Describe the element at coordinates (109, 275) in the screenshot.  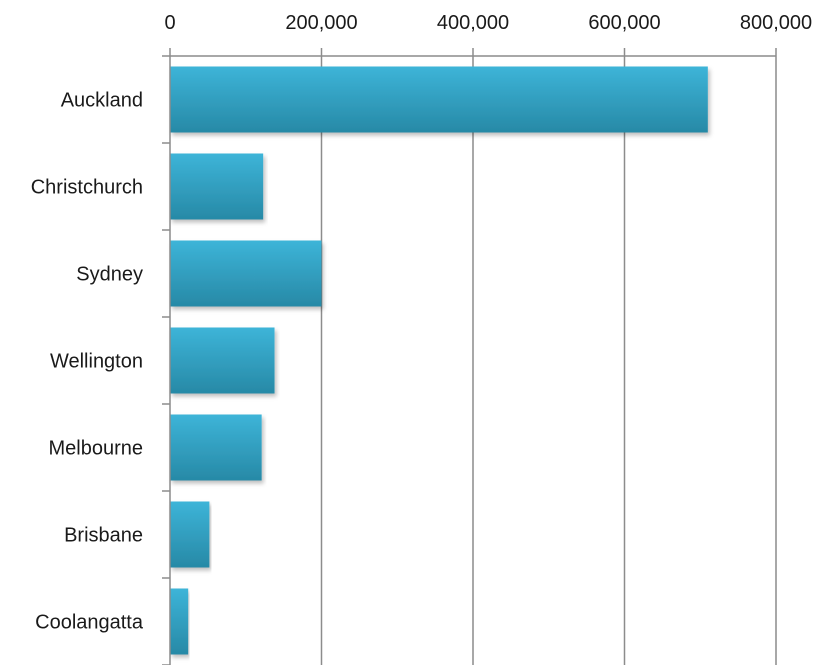
I see `category-label: Sydney` at that location.